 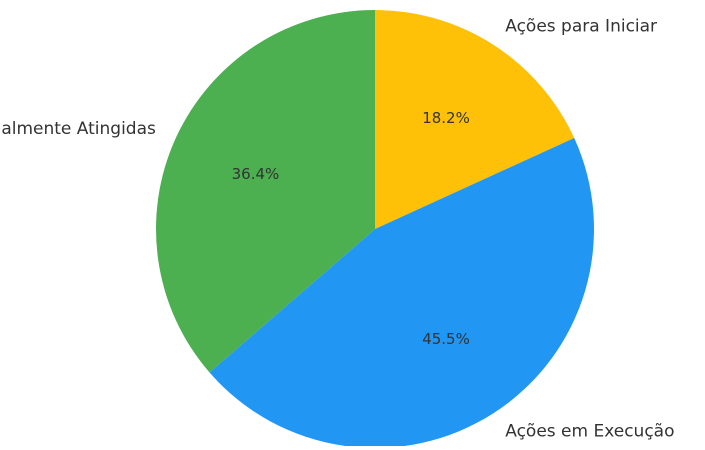 What do you see at coordinates (78, 129) in the screenshot?
I see `slice-label-metas-parcialmente-atingidas: Metas Parcialmente Atingidas` at bounding box center [78, 129].